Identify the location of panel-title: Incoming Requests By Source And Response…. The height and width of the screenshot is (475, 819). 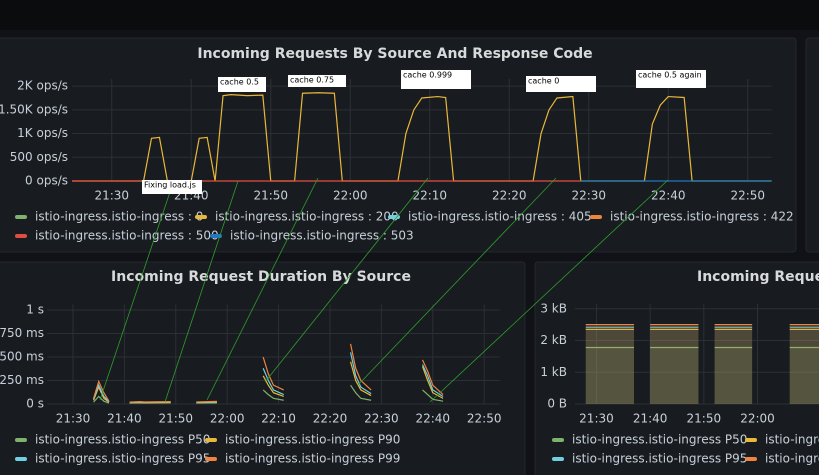
(394, 54).